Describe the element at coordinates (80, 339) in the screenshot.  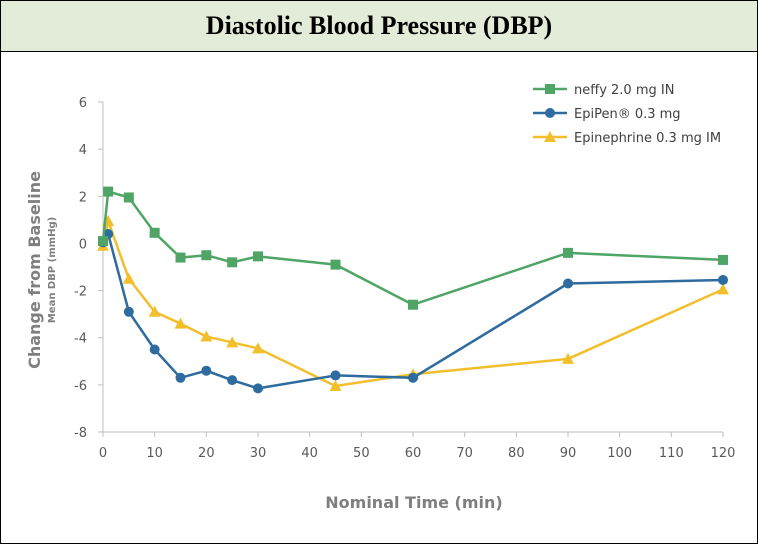
I see `y-tick-label: -4` at that location.